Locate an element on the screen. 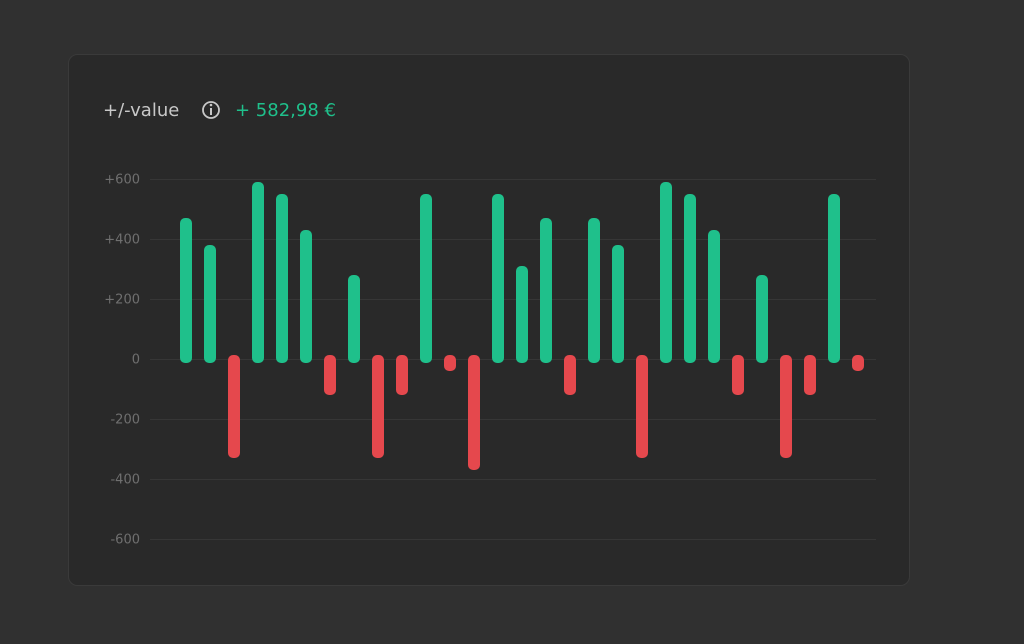  y-tick-label: 0 is located at coordinates (136, 360).